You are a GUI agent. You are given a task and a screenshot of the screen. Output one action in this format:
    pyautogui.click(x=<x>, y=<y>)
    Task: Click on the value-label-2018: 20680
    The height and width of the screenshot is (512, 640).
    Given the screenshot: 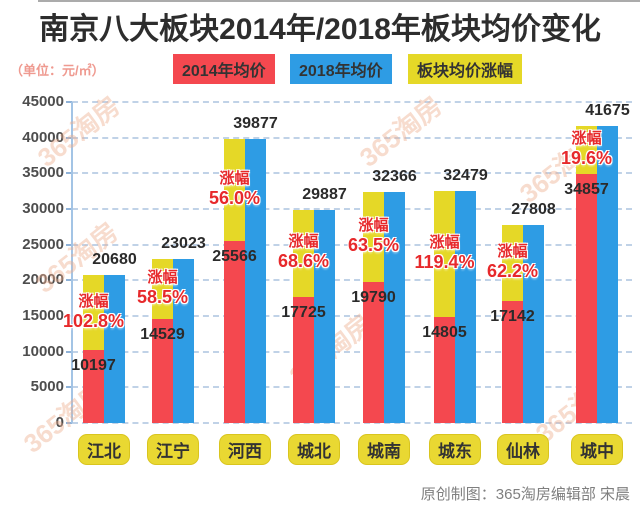 What is the action you would take?
    pyautogui.click(x=114, y=260)
    